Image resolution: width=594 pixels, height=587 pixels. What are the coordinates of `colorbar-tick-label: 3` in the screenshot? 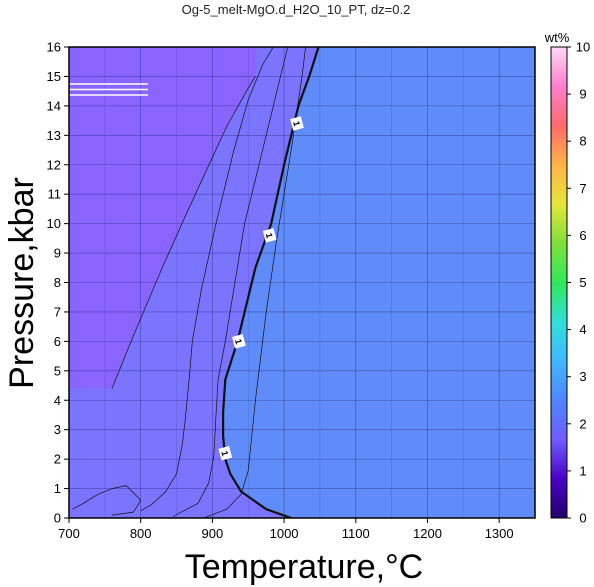 It's located at (582, 376).